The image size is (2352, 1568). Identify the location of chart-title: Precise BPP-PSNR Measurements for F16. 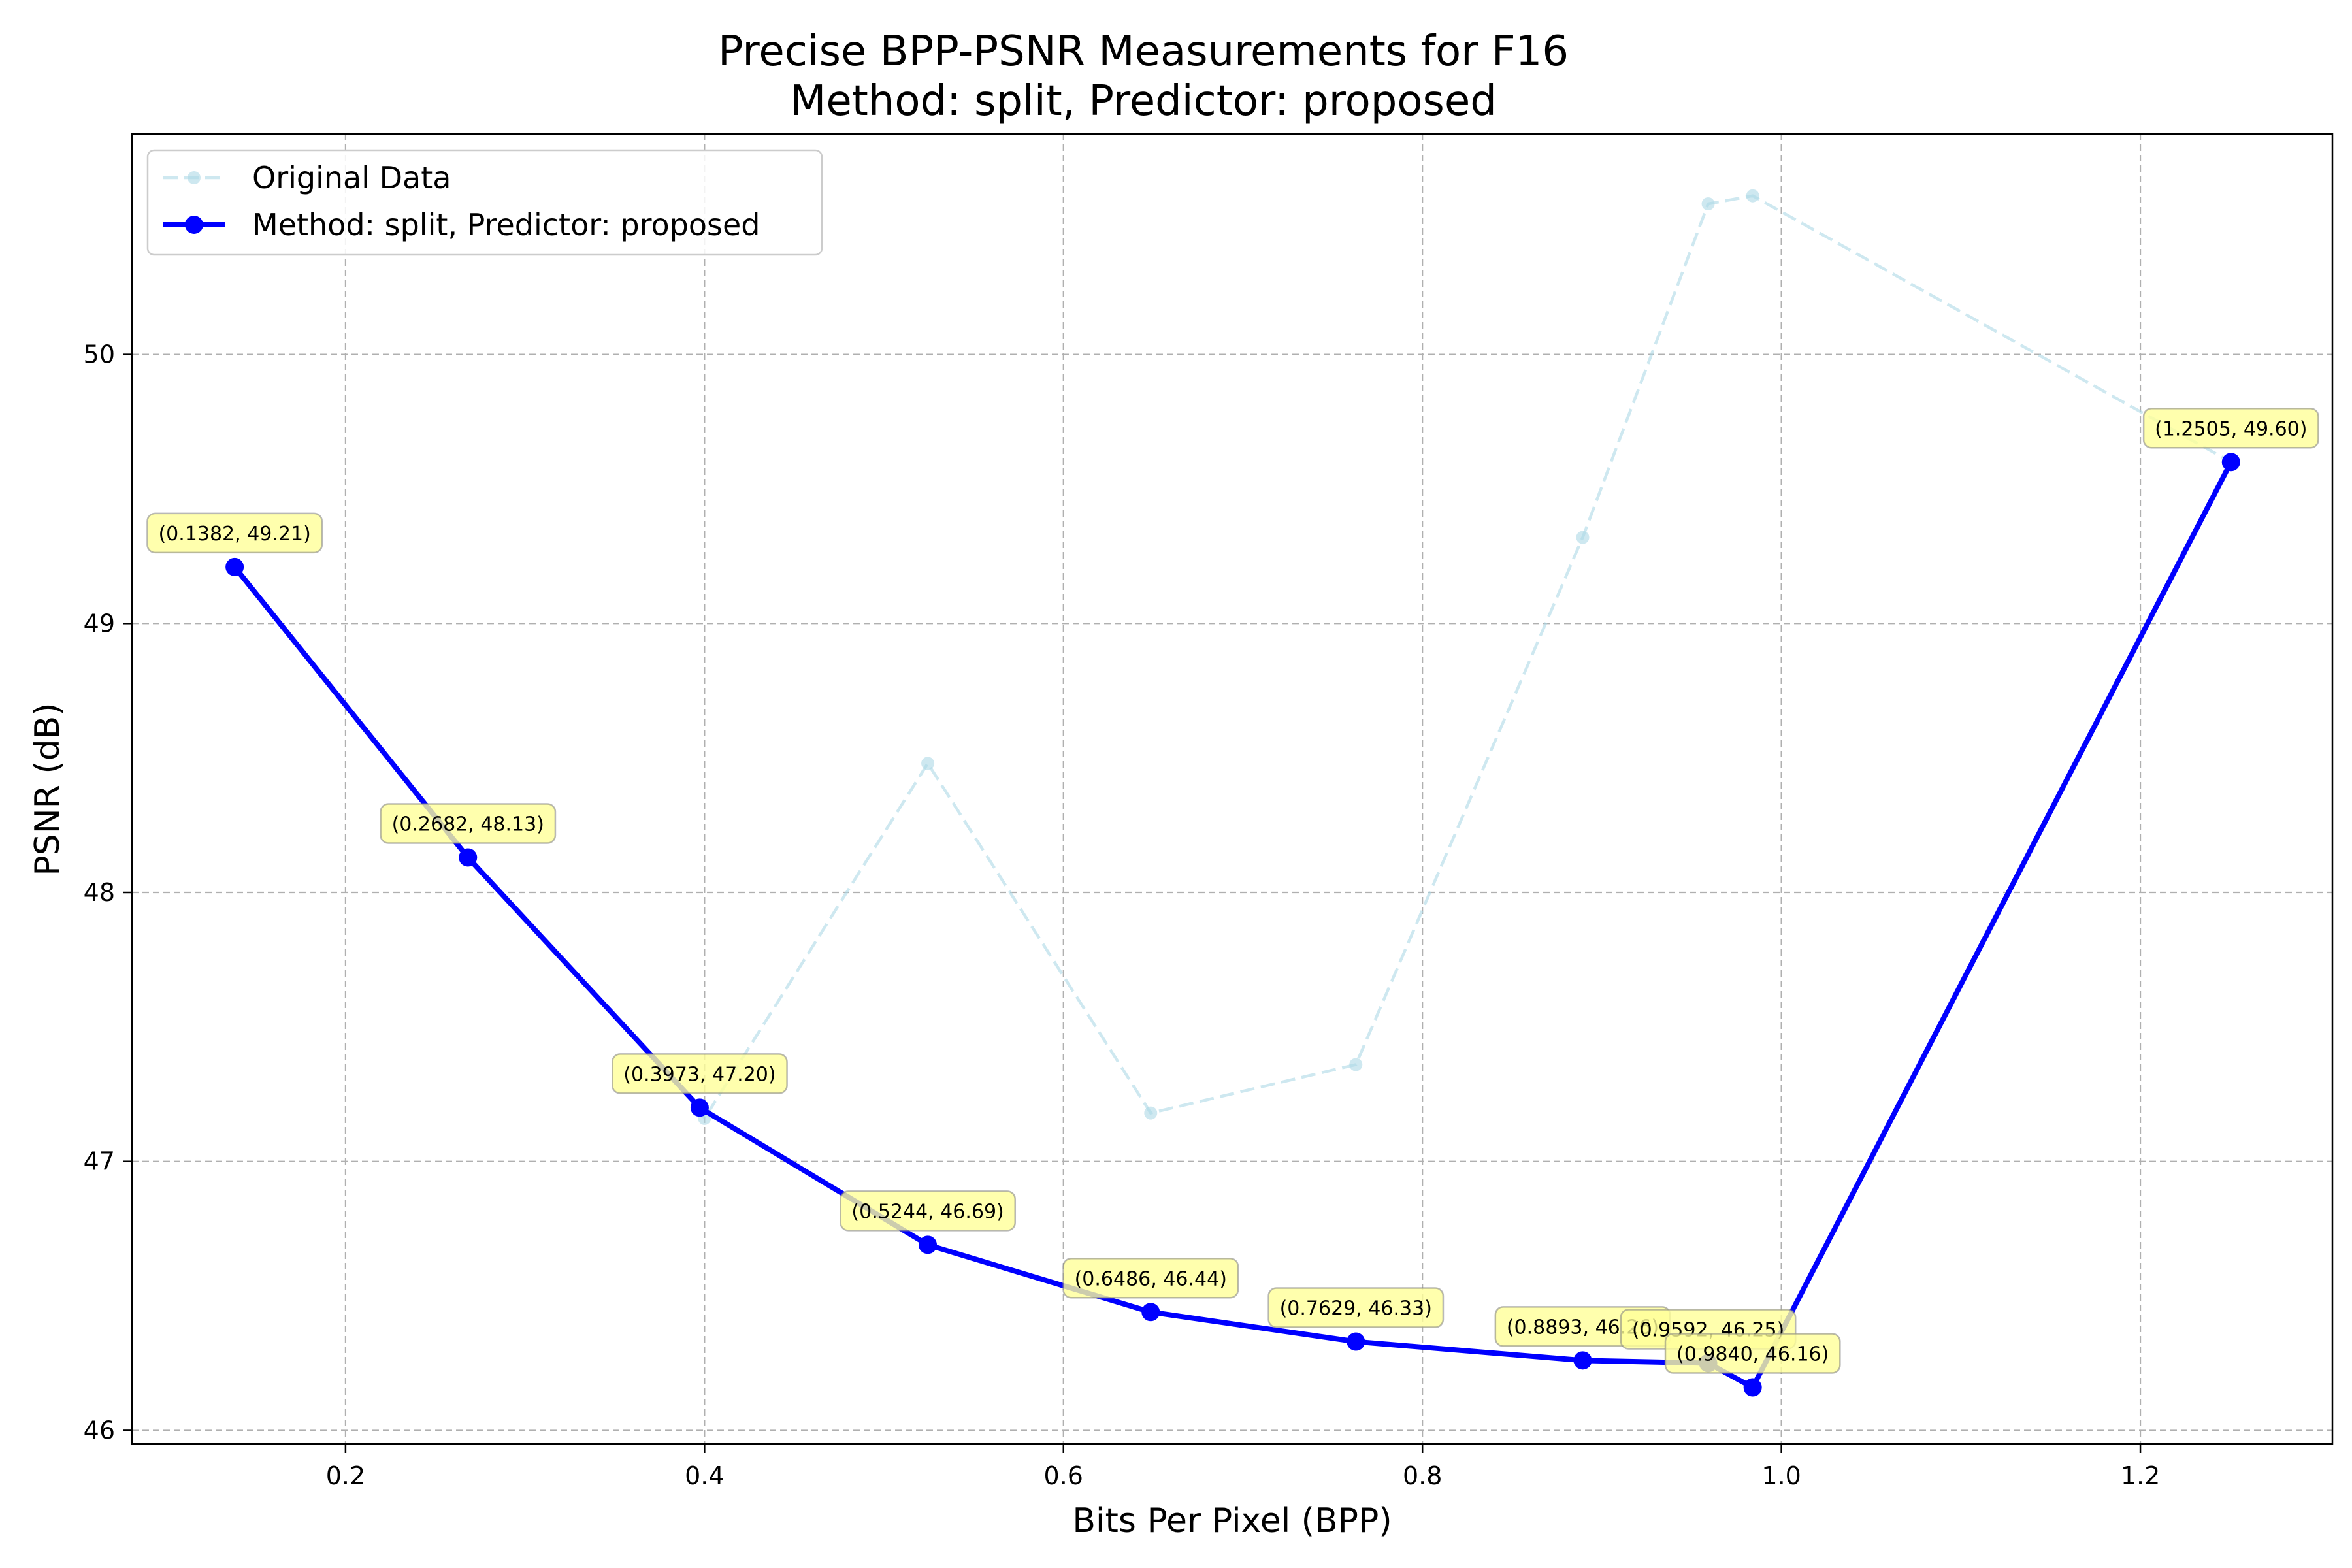
(1143, 51).